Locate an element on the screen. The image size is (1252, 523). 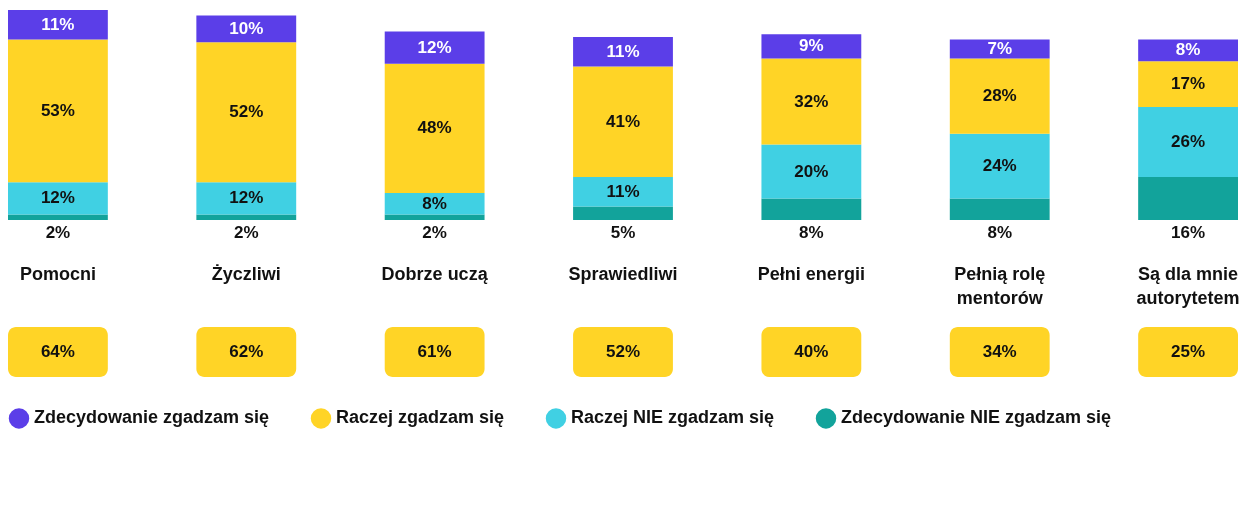
x-tick-label: Pełni energii is located at coordinates (811, 273).